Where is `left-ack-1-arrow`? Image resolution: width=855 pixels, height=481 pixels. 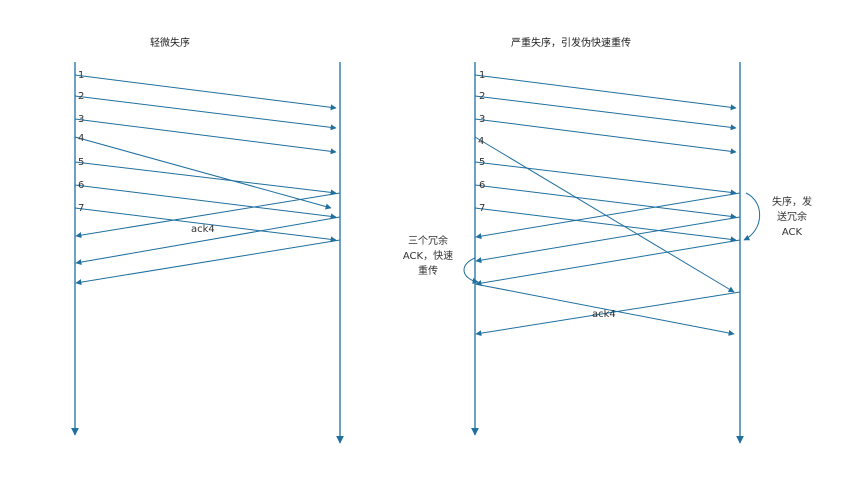
left-ack-1-arrow is located at coordinates (208, 215).